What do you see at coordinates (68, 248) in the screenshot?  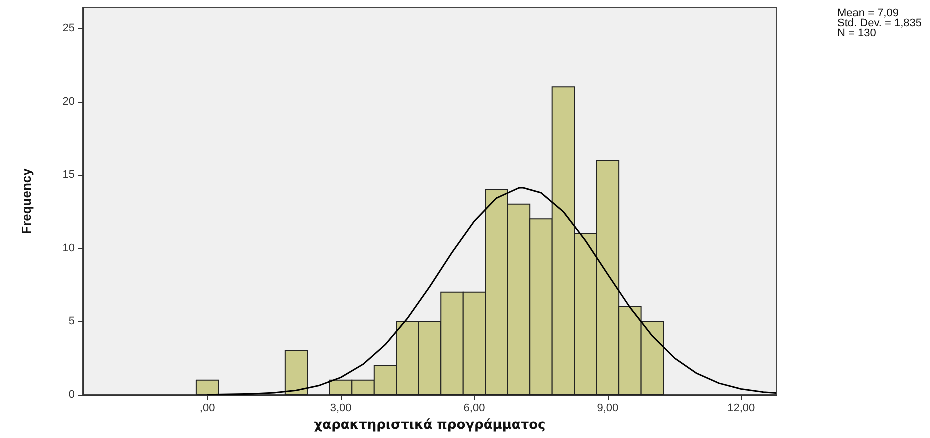 I see `y-tick-label: 10` at bounding box center [68, 248].